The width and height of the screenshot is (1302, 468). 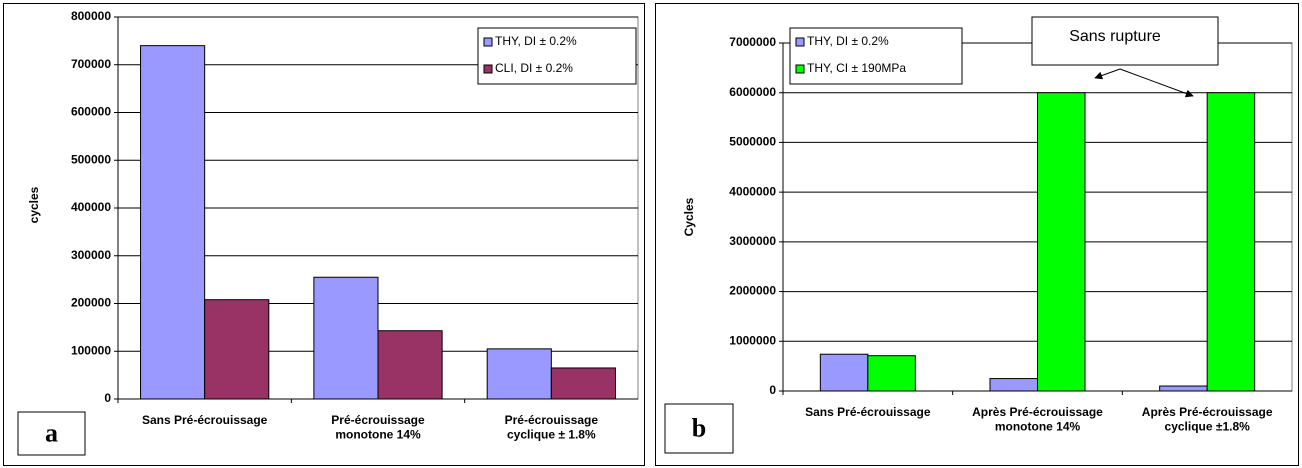 What do you see at coordinates (534, 68) in the screenshot?
I see `legend-label: CLI, DI ± 0.2%` at bounding box center [534, 68].